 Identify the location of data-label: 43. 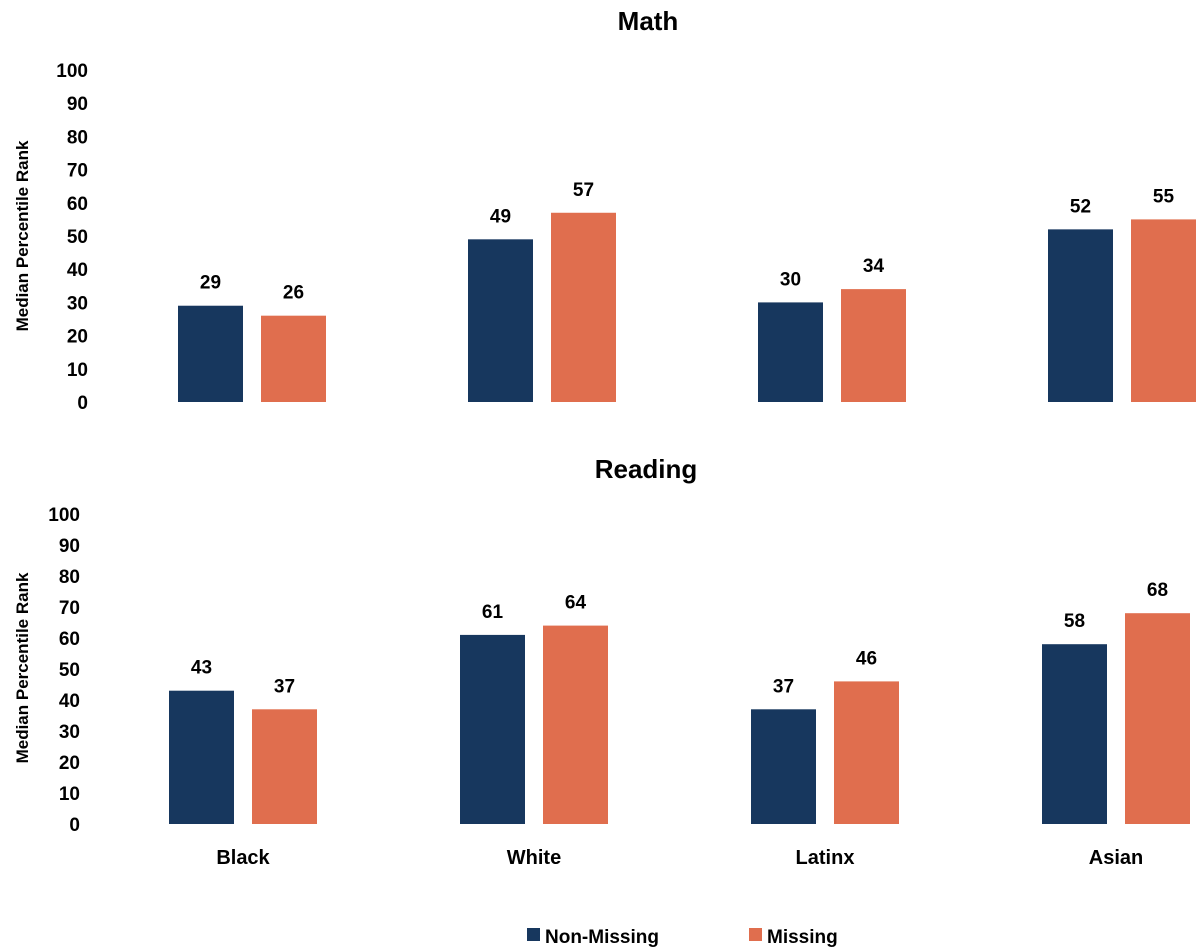
(201, 668).